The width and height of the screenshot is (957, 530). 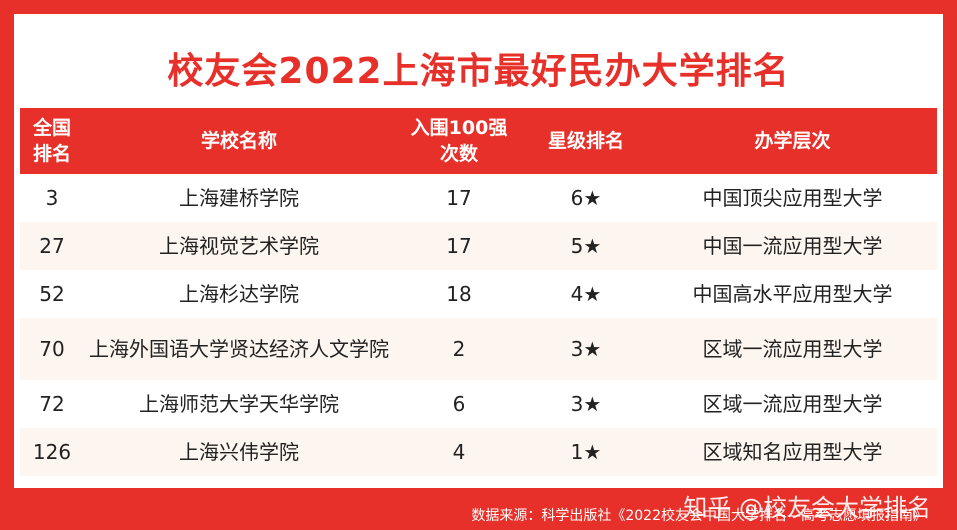 I want to click on table-row: 3 上海建桥学院 17 6★ 中国顶尖应用型大学, so click(x=478, y=198).